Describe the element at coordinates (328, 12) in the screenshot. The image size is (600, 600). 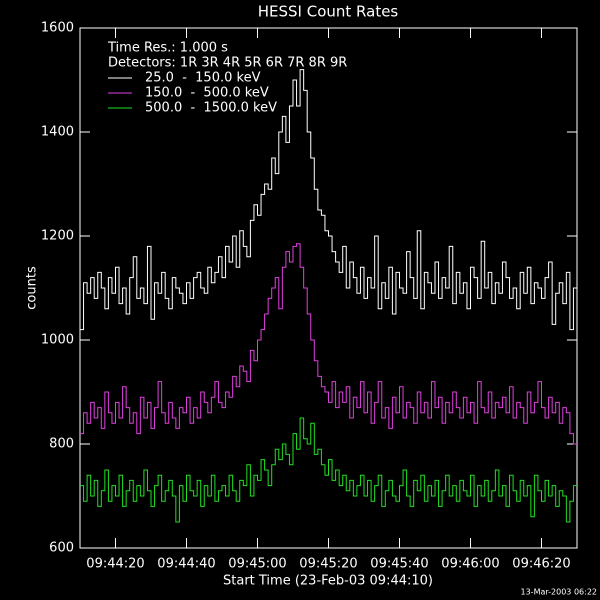
I see `chart-title: HESSI Count Rates` at that location.